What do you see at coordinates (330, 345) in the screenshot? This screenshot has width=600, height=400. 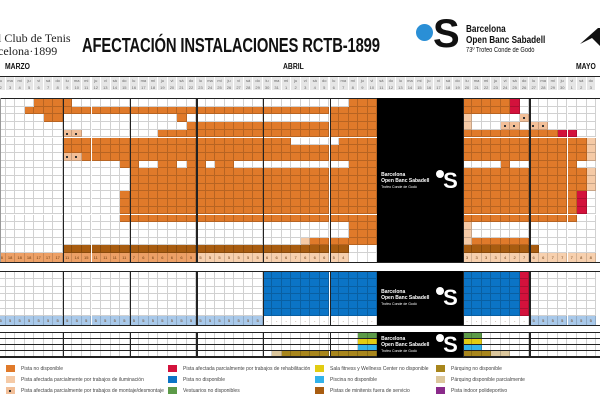 I see `week-separator` at bounding box center [330, 345].